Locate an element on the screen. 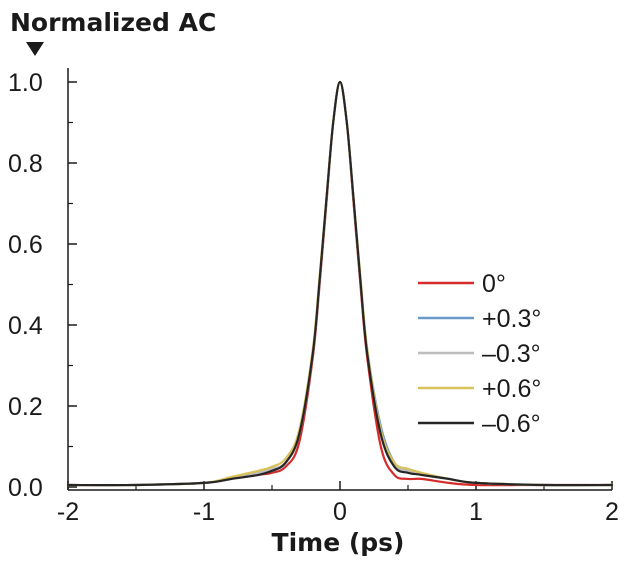 This screenshot has height=563, width=640. x-axis-ticks: -2 -1 0 1 2 is located at coordinates (338, 503).